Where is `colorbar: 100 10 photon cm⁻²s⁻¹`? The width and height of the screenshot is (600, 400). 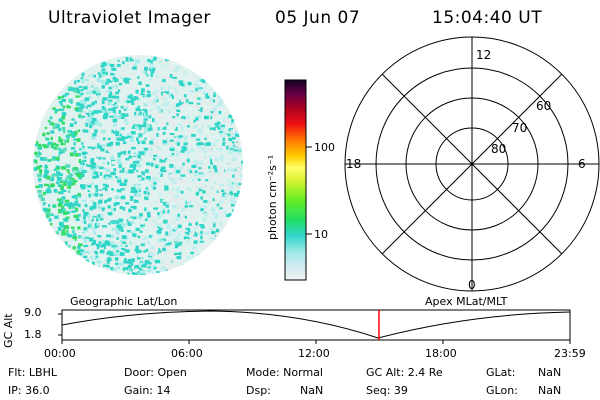
colorbar: 100 10 photon cm⁻²s⁻¹ is located at coordinates (300, 180).